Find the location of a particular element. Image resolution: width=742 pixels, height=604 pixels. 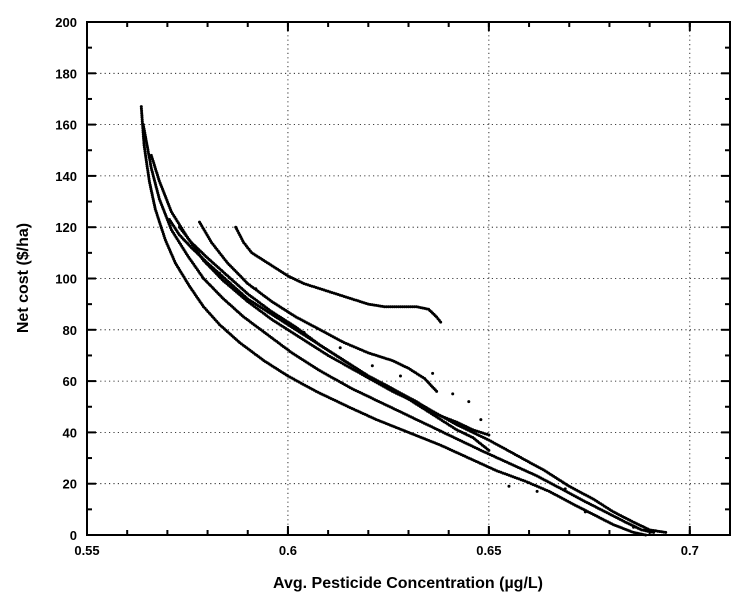

y-tick-label: 100 is located at coordinates (66, 279).